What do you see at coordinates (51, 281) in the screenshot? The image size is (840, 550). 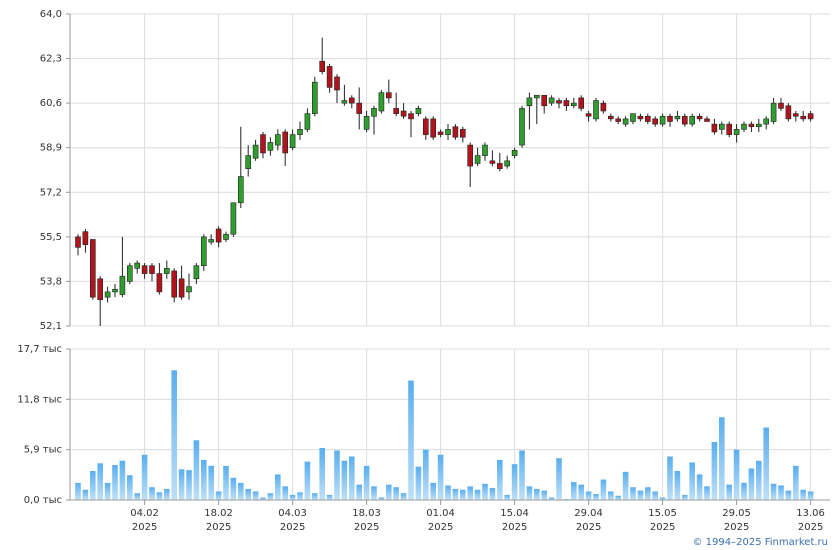 I see `y-tick-label: 53,8` at bounding box center [51, 281].